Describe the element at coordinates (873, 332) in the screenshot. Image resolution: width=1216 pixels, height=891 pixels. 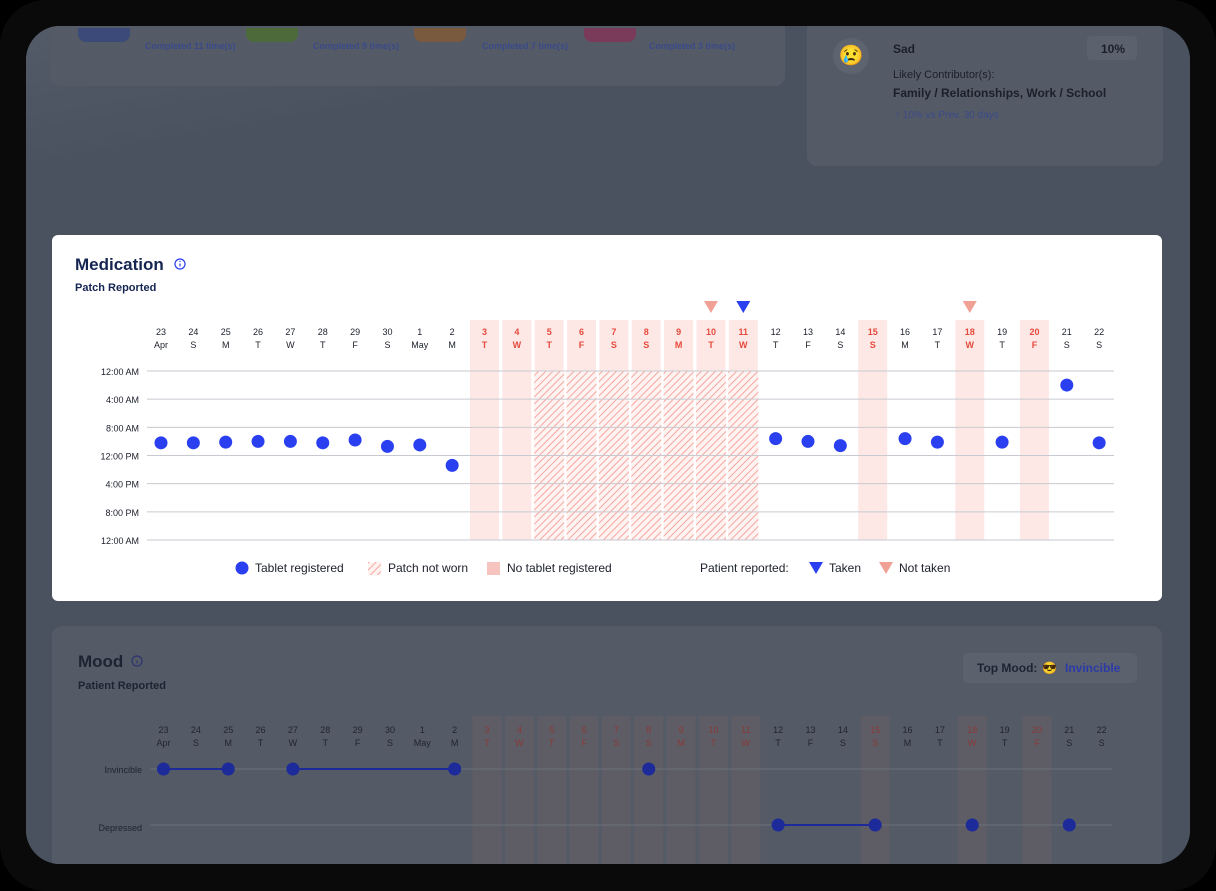
I see `day-number-22: 15` at that location.